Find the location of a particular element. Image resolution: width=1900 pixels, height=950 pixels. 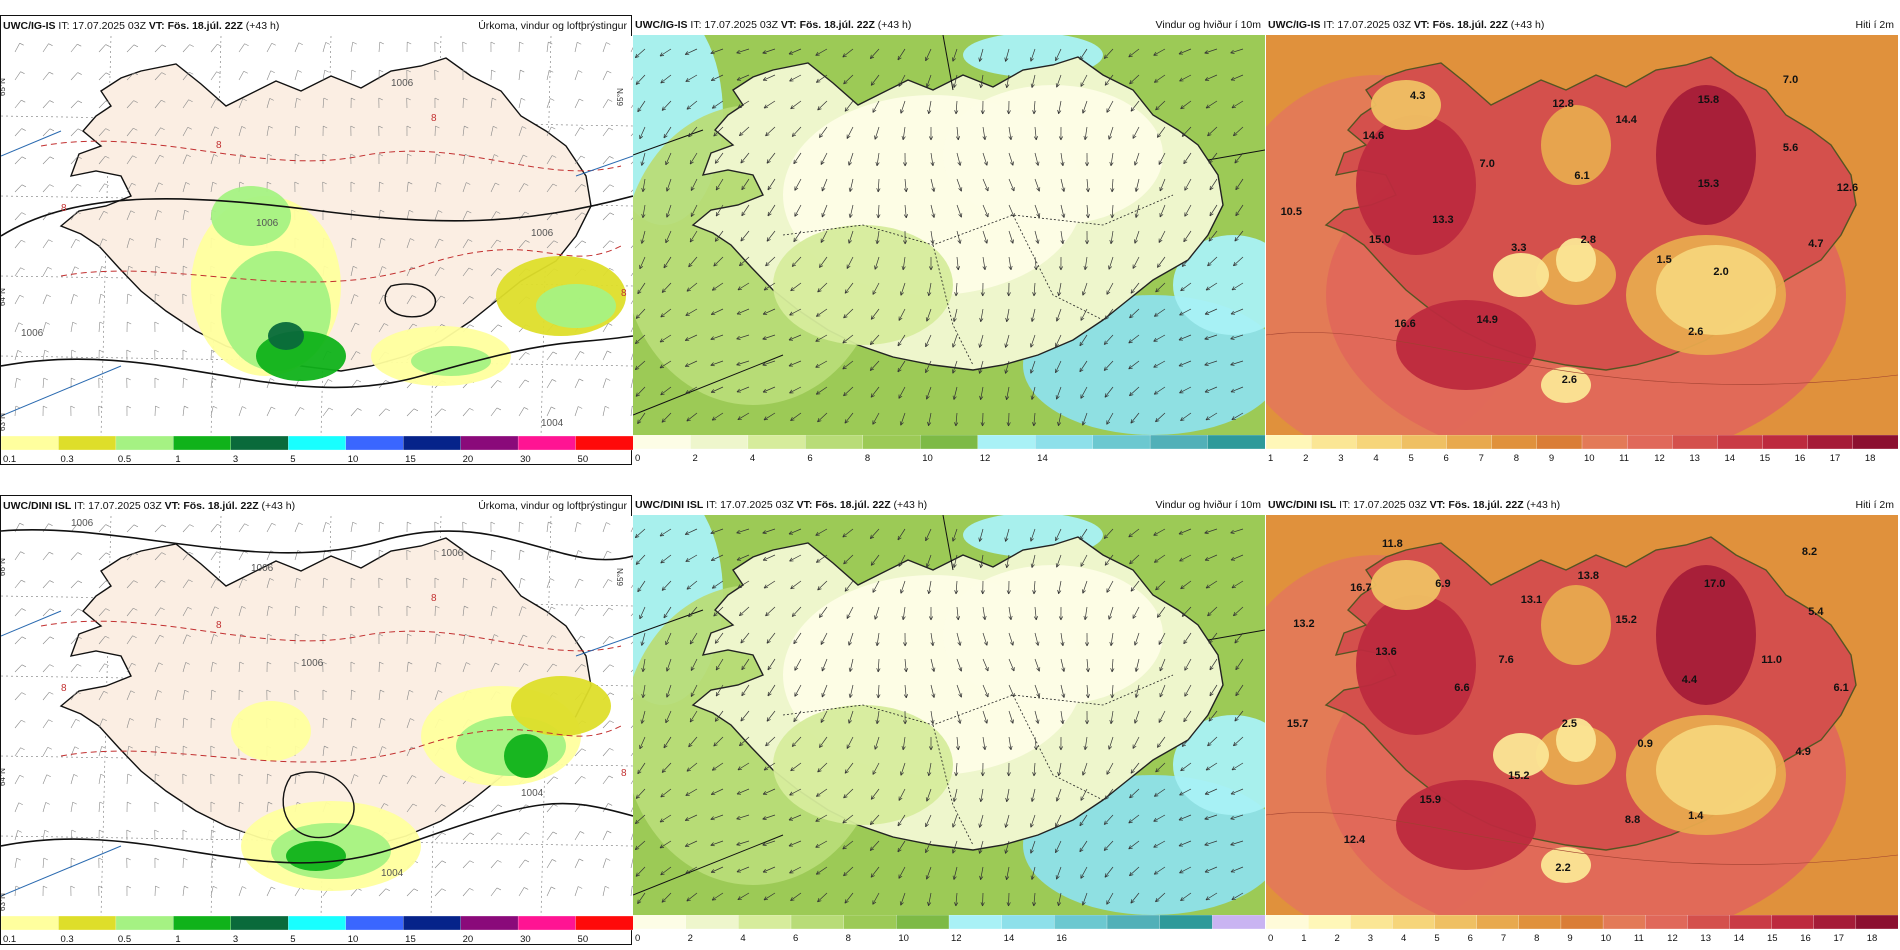

temp-value-label: 12.4 is located at coordinates (1355, 840).